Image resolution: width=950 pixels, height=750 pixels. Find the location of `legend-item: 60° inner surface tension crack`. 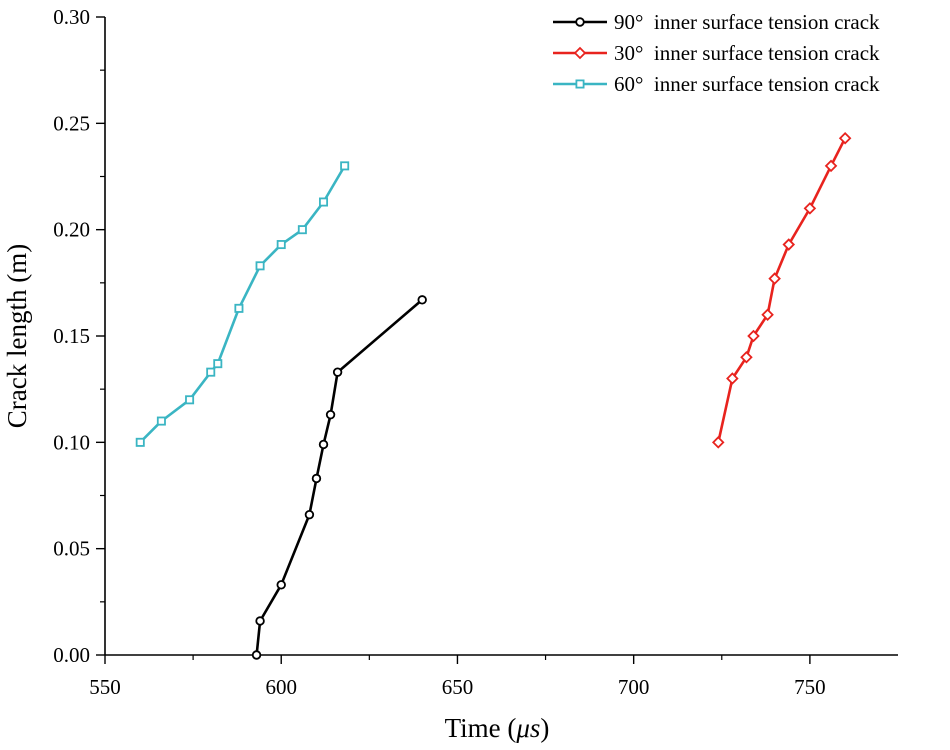

legend-item: 60° inner surface tension crack is located at coordinates (716, 84).